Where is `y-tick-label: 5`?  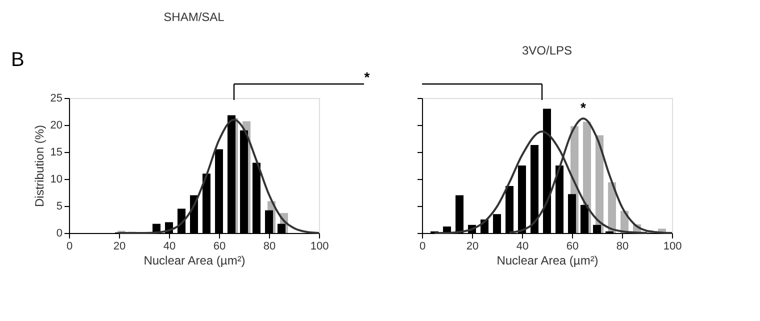
y-tick-label: 5 is located at coordinates (59, 206).